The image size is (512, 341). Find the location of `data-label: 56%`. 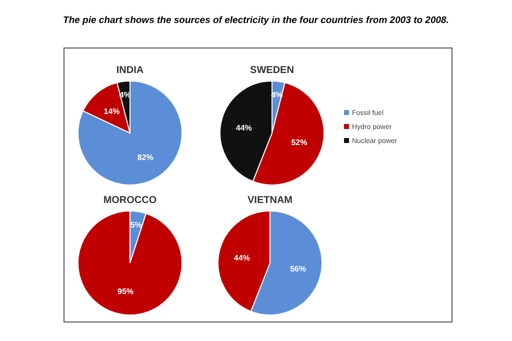

data-label: 56% is located at coordinates (298, 269).